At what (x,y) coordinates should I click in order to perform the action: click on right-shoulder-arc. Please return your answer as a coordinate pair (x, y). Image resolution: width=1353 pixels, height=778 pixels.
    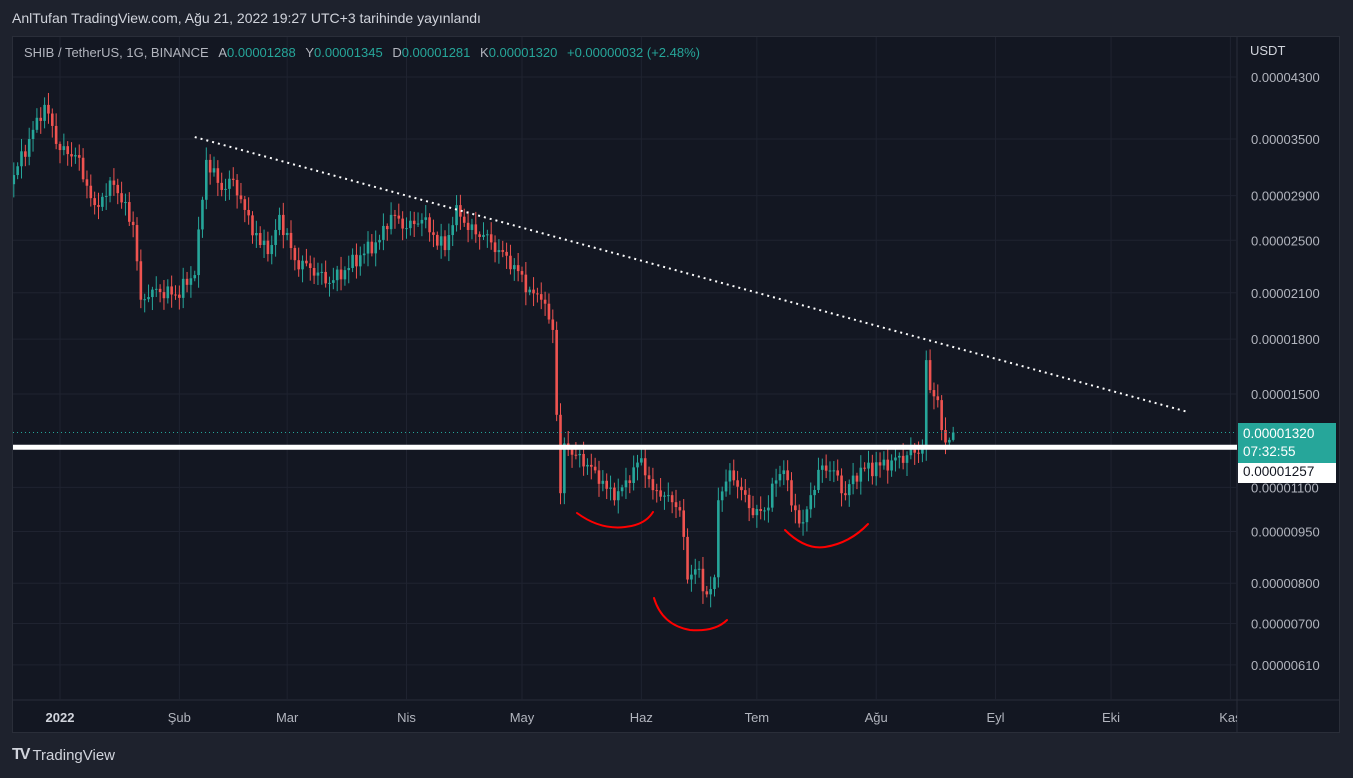
    Looking at the image, I should click on (826, 536).